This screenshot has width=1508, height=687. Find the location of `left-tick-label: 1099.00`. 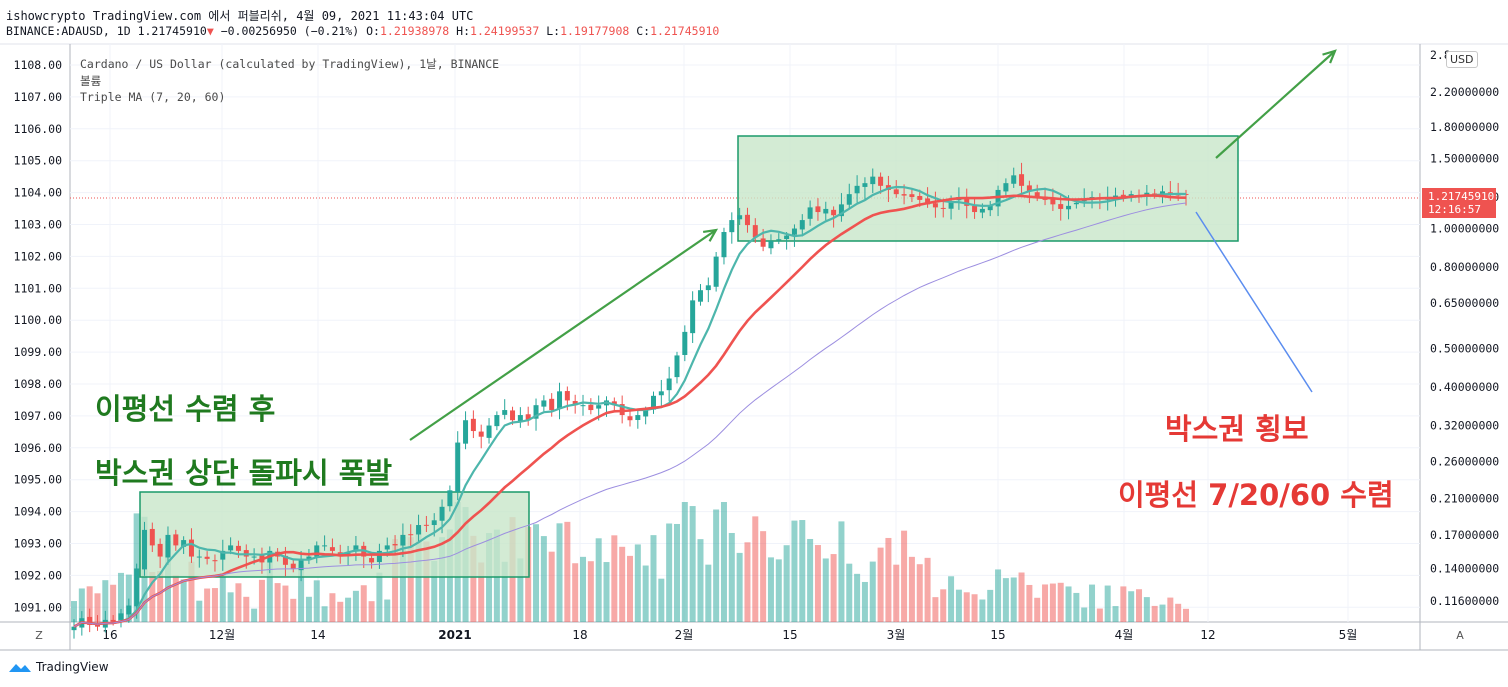

left-tick-label: 1099.00 is located at coordinates (38, 352).